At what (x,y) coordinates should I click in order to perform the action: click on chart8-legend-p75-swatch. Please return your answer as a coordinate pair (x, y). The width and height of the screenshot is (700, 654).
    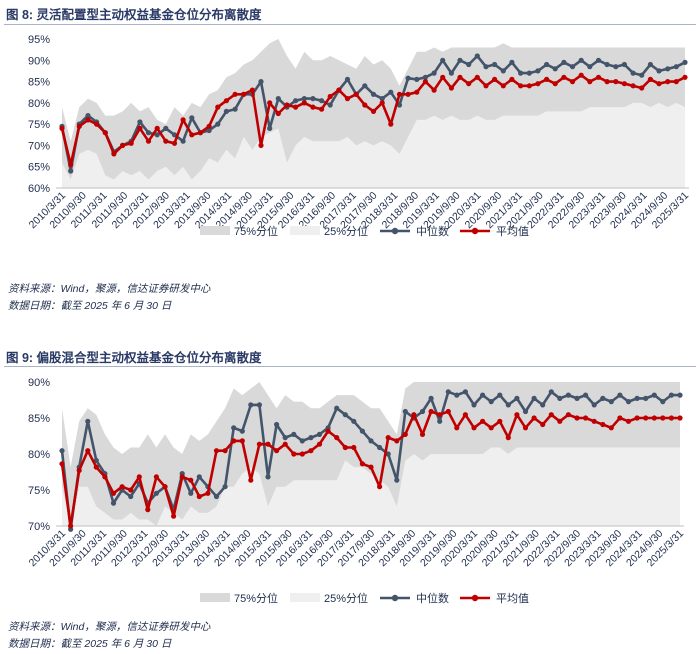
    Looking at the image, I should click on (215, 230).